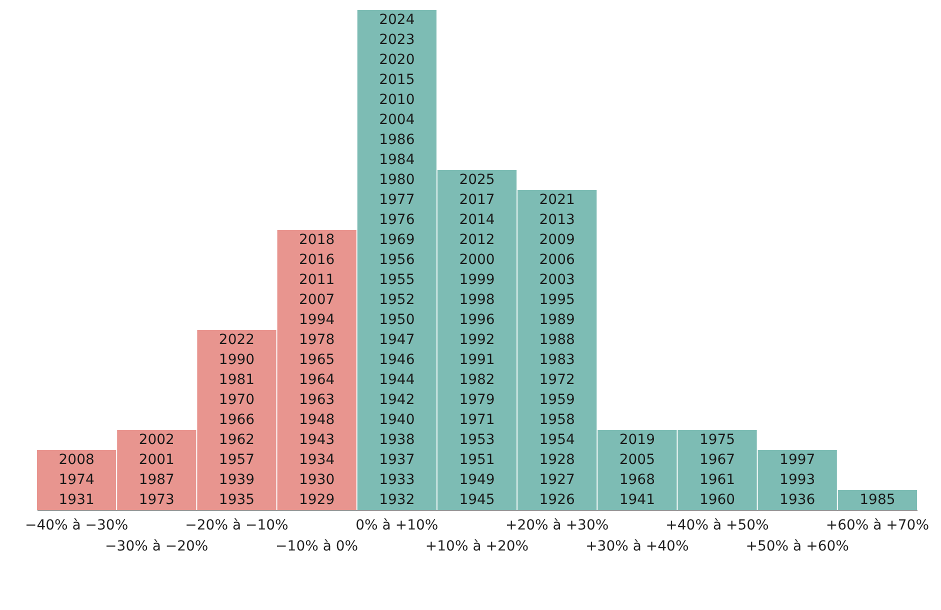 The height and width of the screenshot is (610, 941). What do you see at coordinates (557, 300) in the screenshot?
I see `annotation: 1995` at bounding box center [557, 300].